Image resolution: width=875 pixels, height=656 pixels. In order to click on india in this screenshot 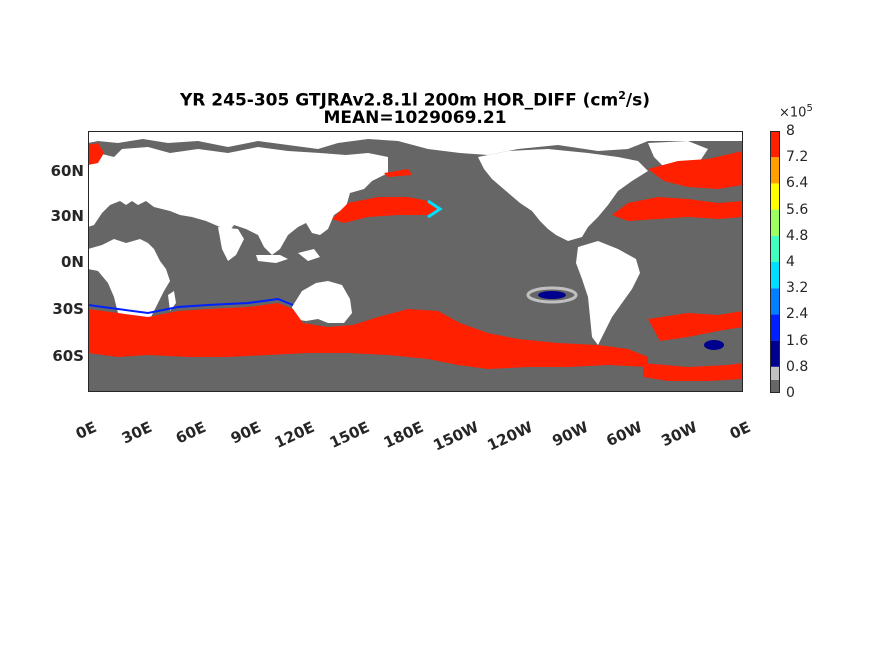, I will do `click(231, 244)`.